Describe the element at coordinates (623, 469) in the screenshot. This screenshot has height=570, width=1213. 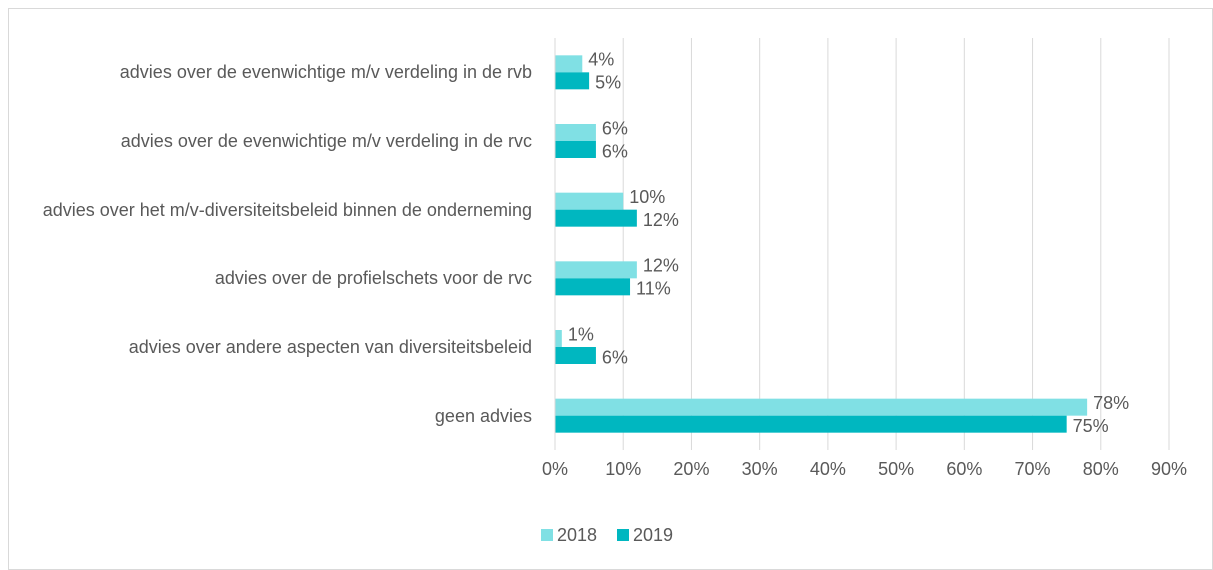
I see `x-tick-label: 10%` at that location.